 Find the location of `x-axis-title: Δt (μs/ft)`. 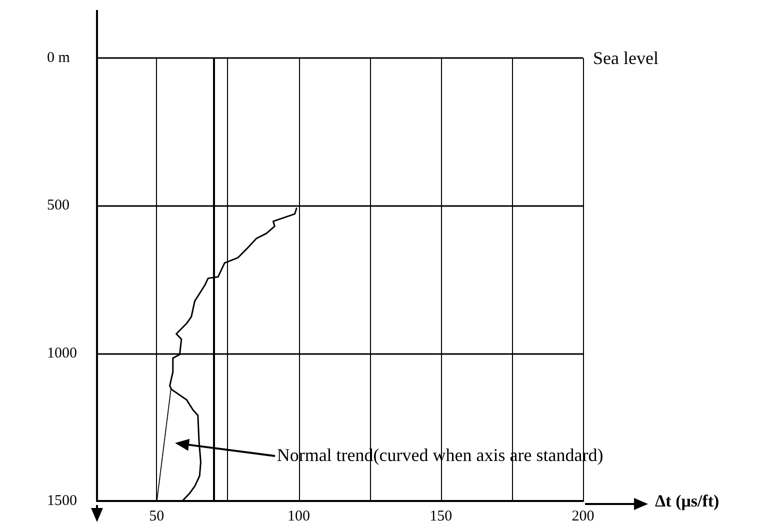

x-axis-title: Δt (μs/ft) is located at coordinates (687, 501).